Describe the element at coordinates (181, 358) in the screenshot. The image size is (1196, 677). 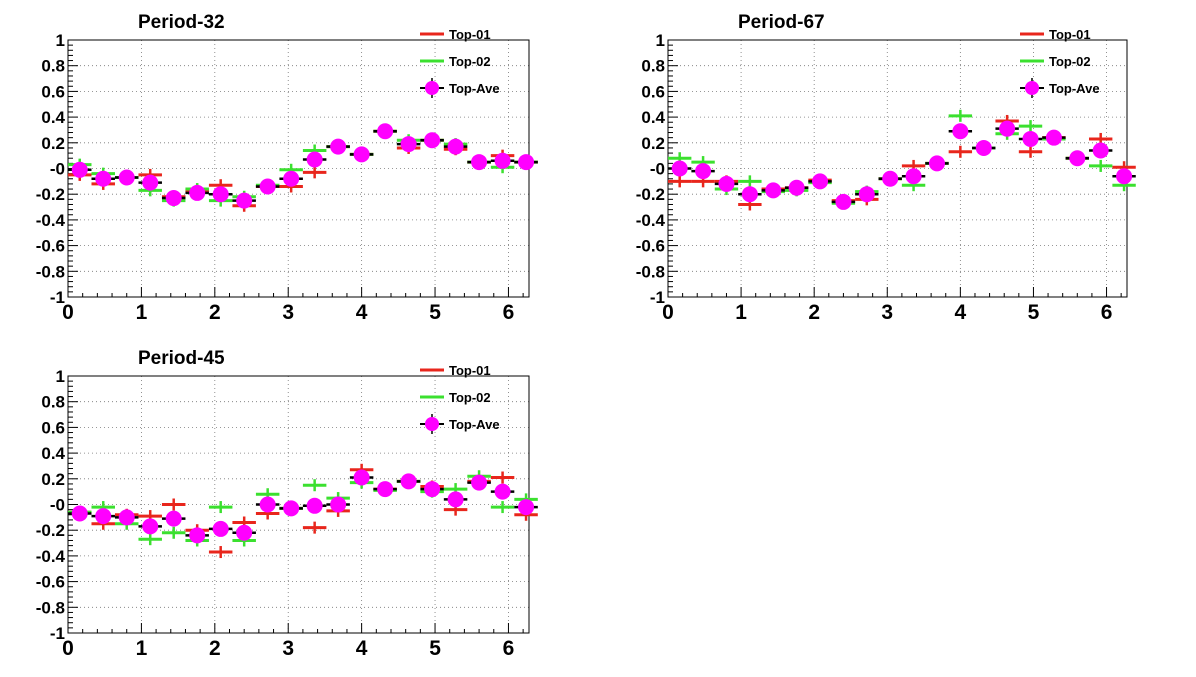
I see `chart-title: Period-45` at that location.